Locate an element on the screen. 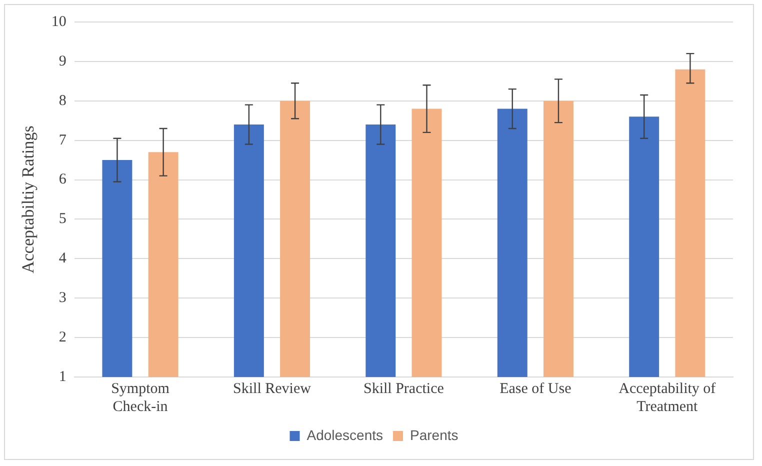 This screenshot has height=466, width=762. y-axis-title: Acceptabiltiy Ratings is located at coordinates (28, 200).